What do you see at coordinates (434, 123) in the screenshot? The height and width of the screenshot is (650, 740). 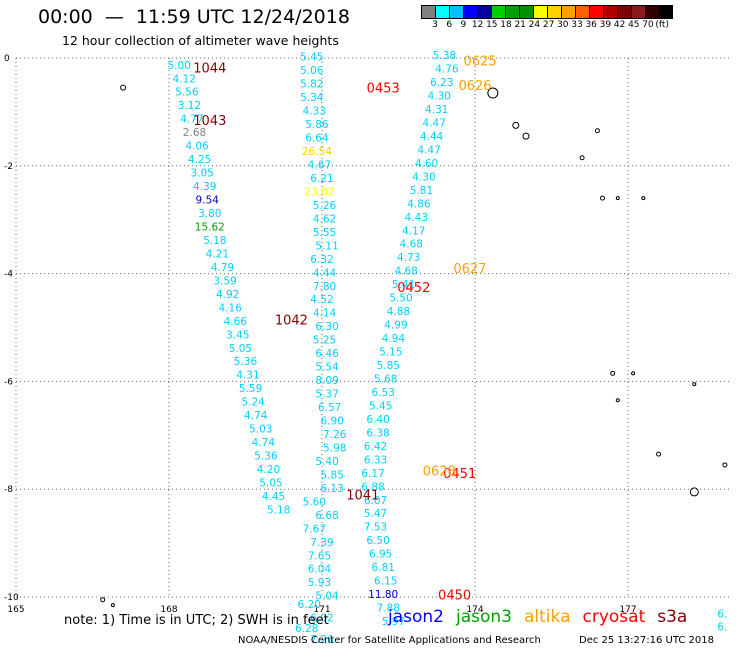 I see `swh-reading: 4.47` at bounding box center [434, 123].